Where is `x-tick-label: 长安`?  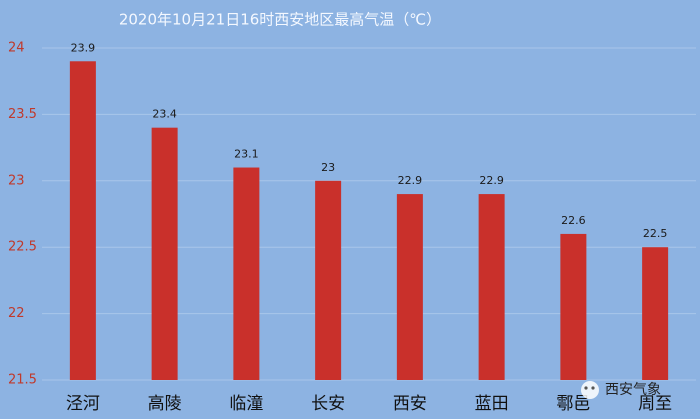 x-tick-label: 长安 is located at coordinates (328, 404).